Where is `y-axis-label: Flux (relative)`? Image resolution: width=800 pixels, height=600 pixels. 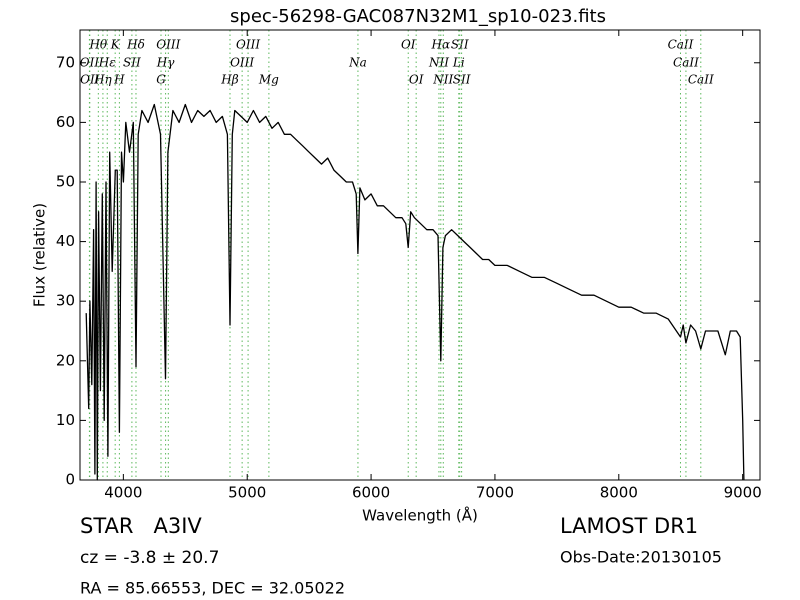
y-axis-label: Flux (relative) is located at coordinates (40, 255).